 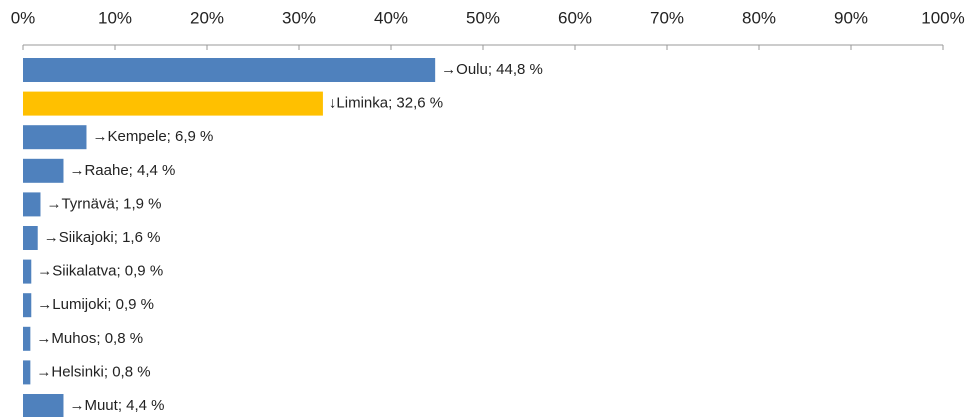 What do you see at coordinates (942, 17) in the screenshot?
I see `x-tick-label: 100%` at bounding box center [942, 17].